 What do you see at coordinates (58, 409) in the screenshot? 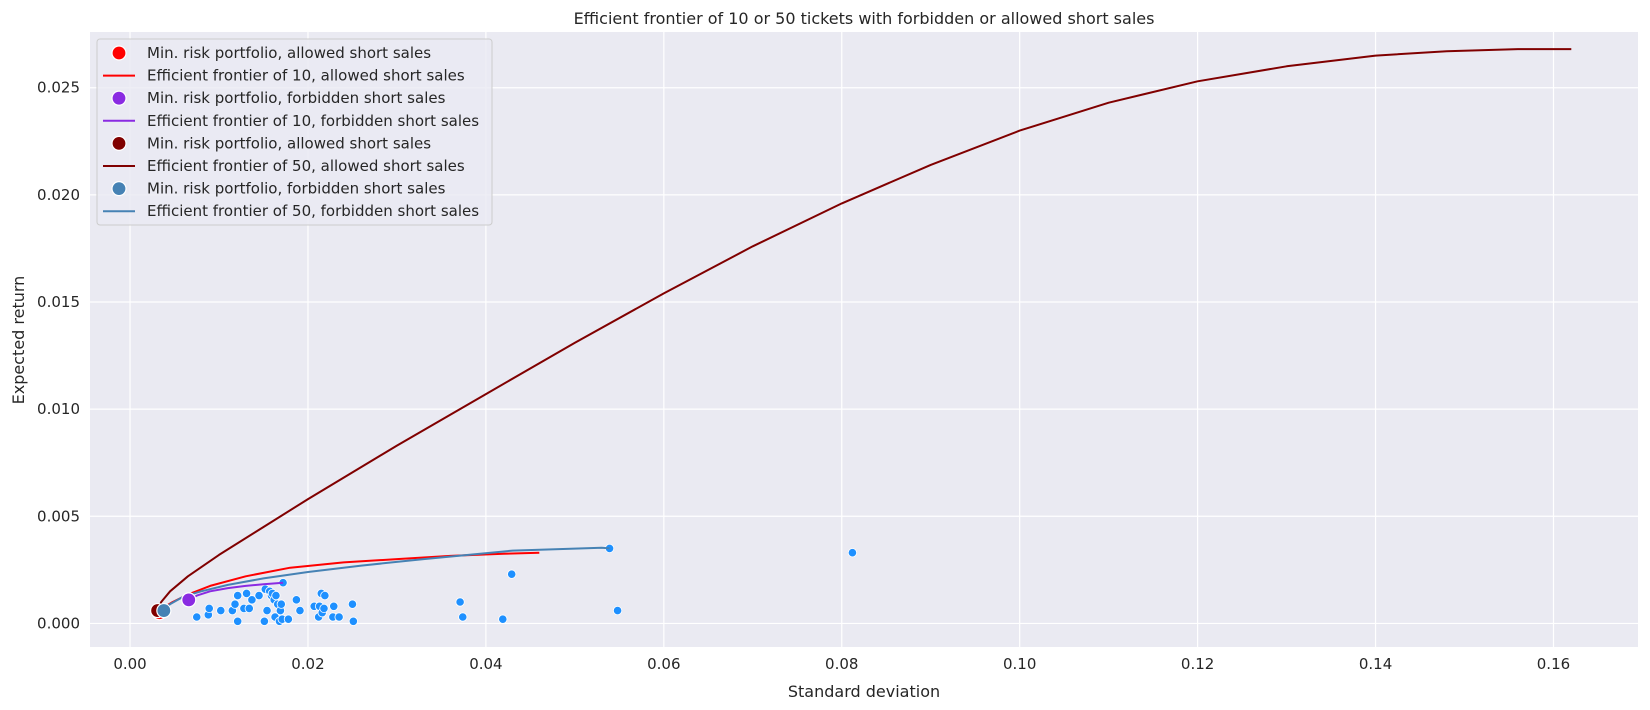
I see `y-tick-label: 0.010` at bounding box center [58, 409].